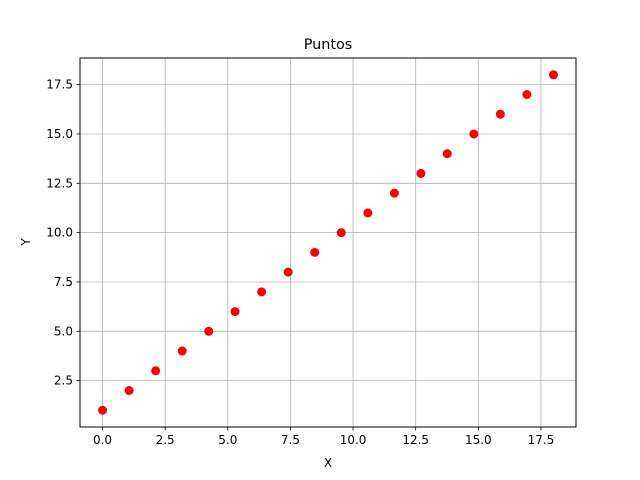 The width and height of the screenshot is (640, 480). I want to click on y-tick-label: 5.0, so click(63, 331).